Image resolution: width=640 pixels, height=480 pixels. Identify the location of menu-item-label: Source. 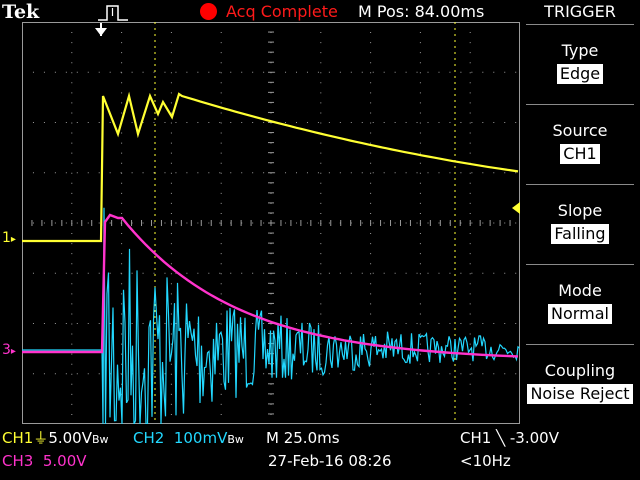
(580, 130).